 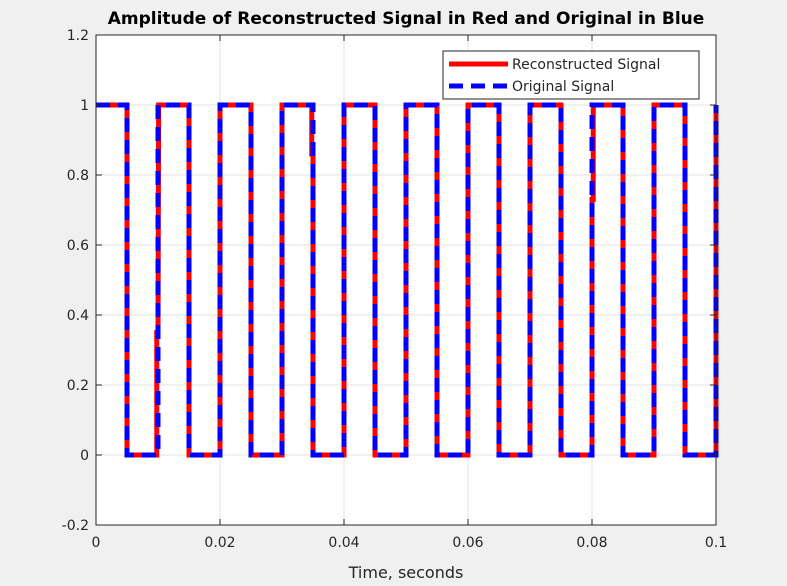 What do you see at coordinates (563, 87) in the screenshot?
I see `legend-label-original: Original Signal` at bounding box center [563, 87].